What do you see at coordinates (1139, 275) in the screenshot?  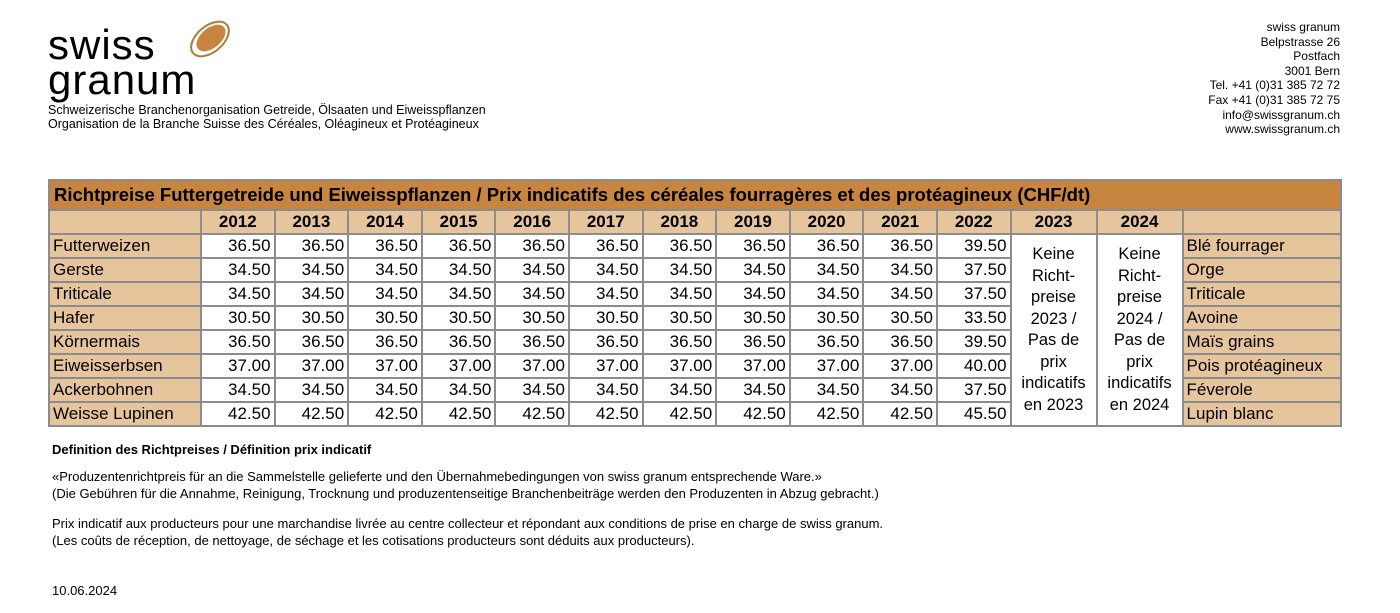 I see `note-line: Richt-` at bounding box center [1139, 275].